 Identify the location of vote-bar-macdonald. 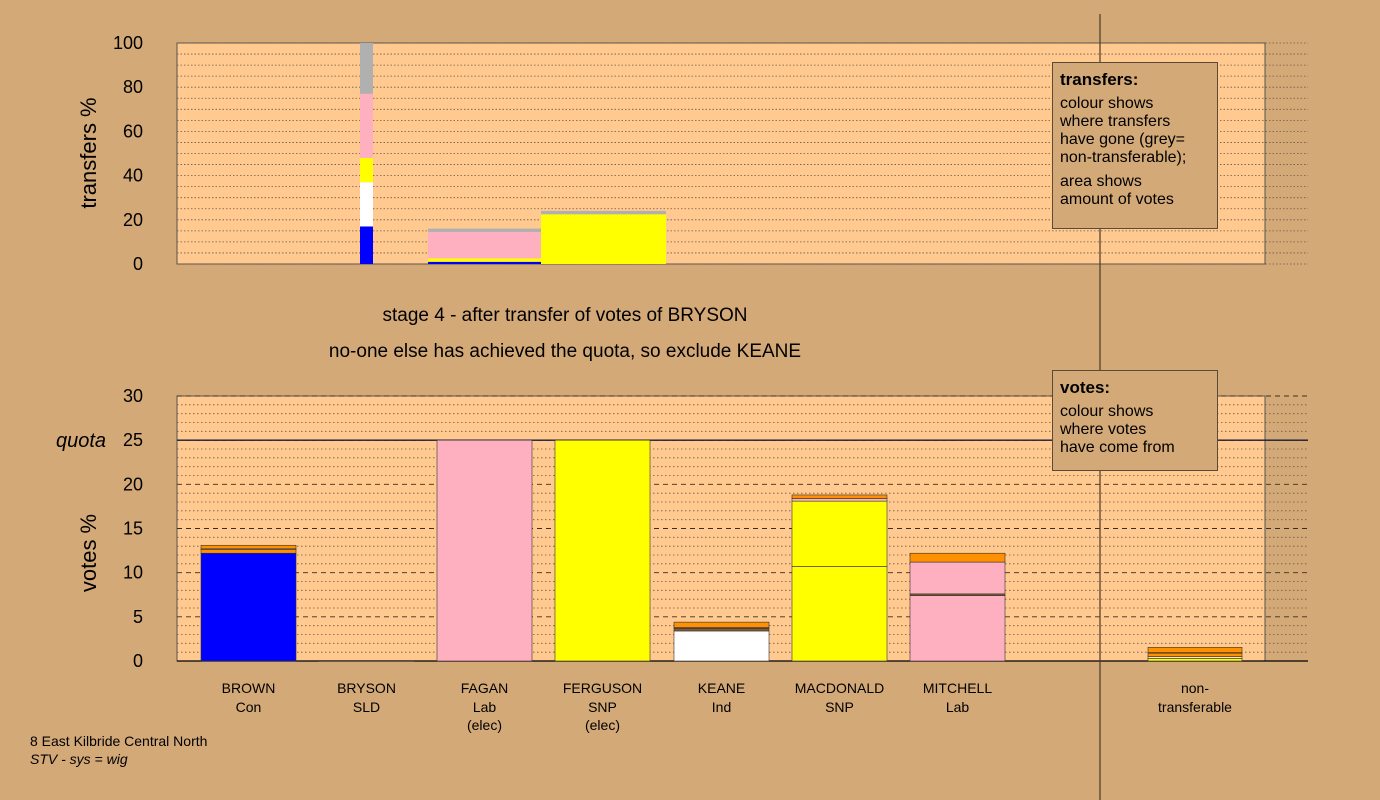
(839, 578).